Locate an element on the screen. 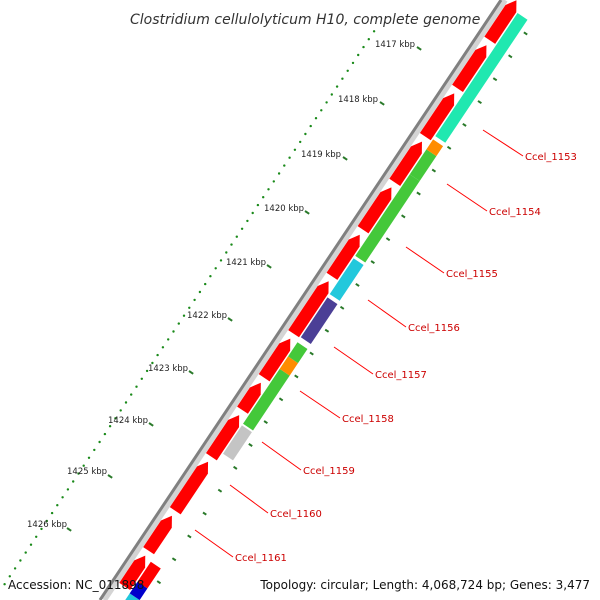  tick-label: 1419 kbp is located at coordinates (321, 155).